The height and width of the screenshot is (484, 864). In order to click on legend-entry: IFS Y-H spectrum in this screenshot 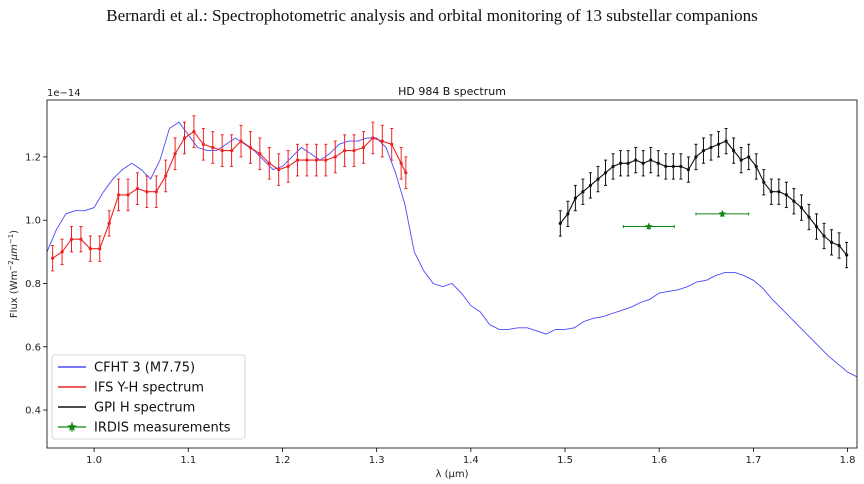, I will do `click(131, 388)`.